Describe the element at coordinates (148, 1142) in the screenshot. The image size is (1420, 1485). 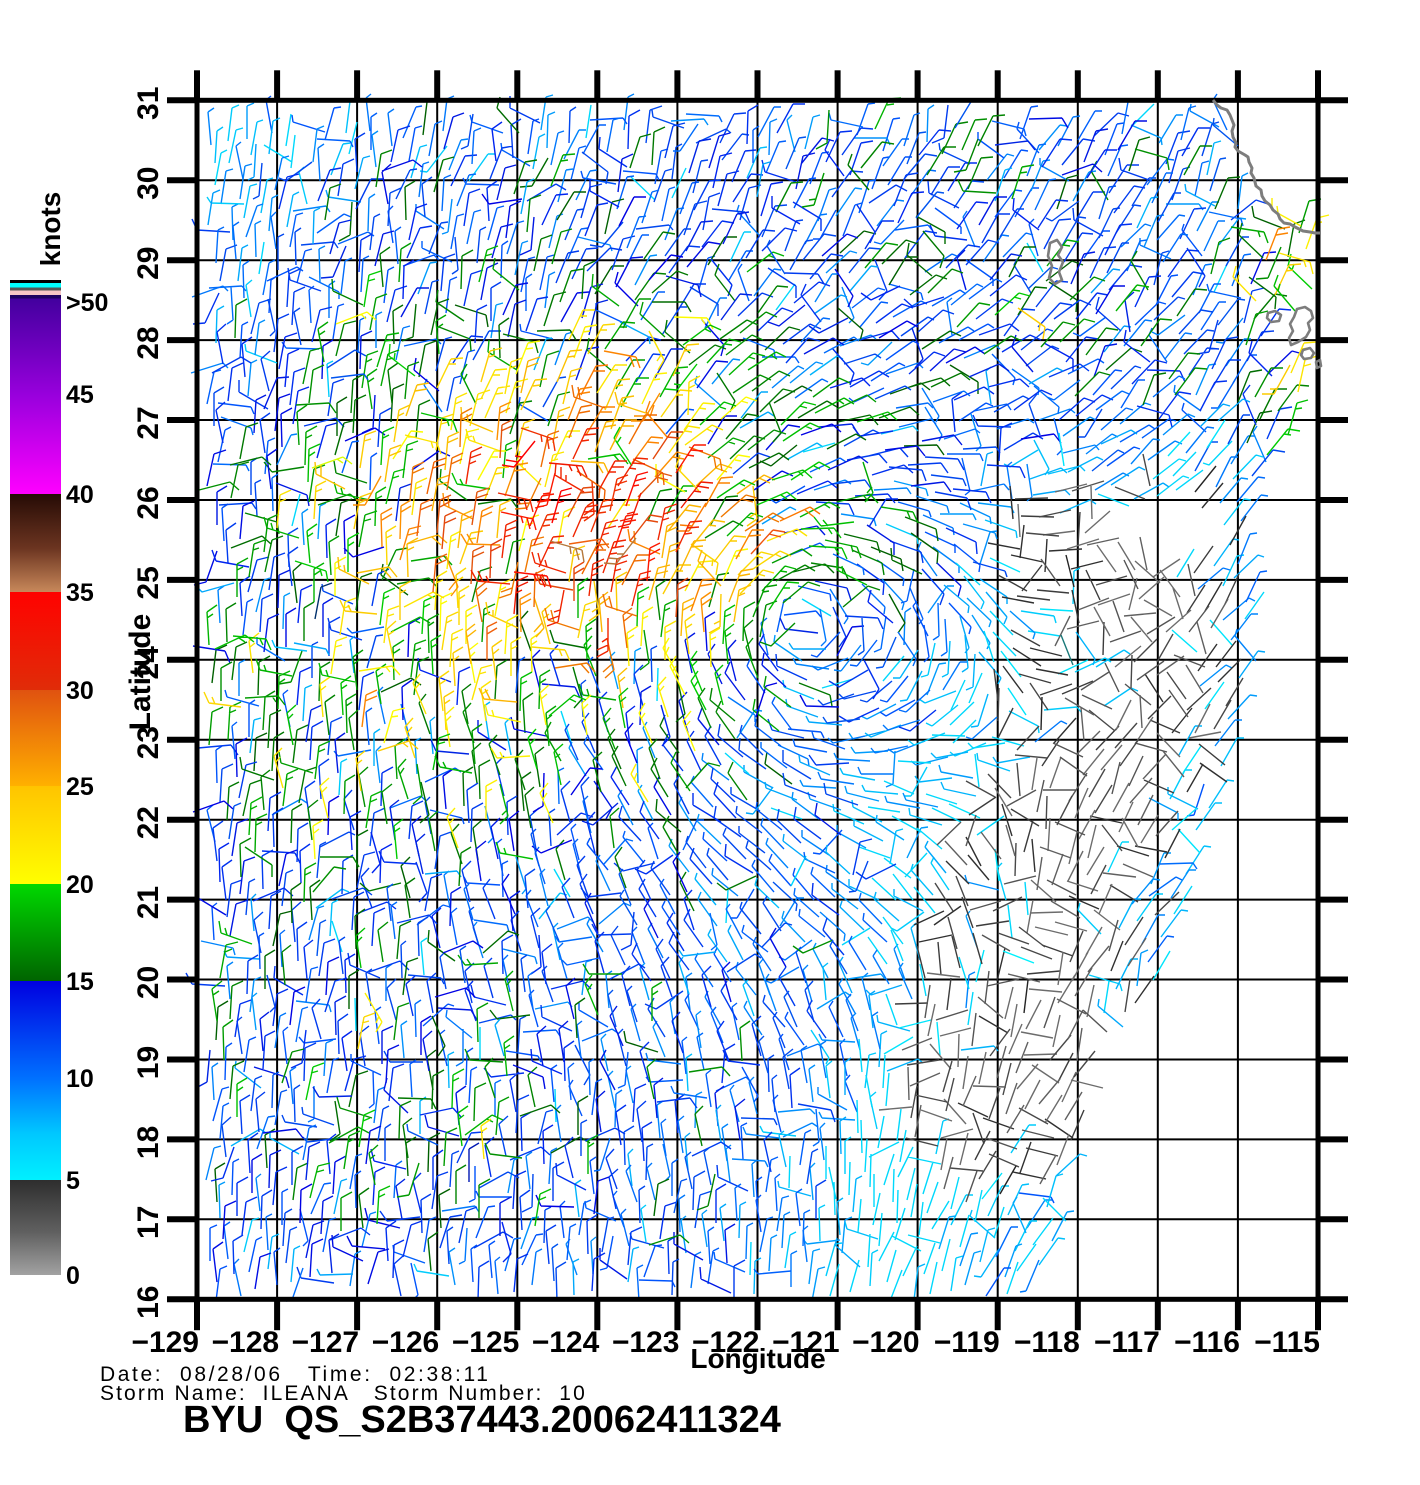
I see `svg-text: 18` at that location.